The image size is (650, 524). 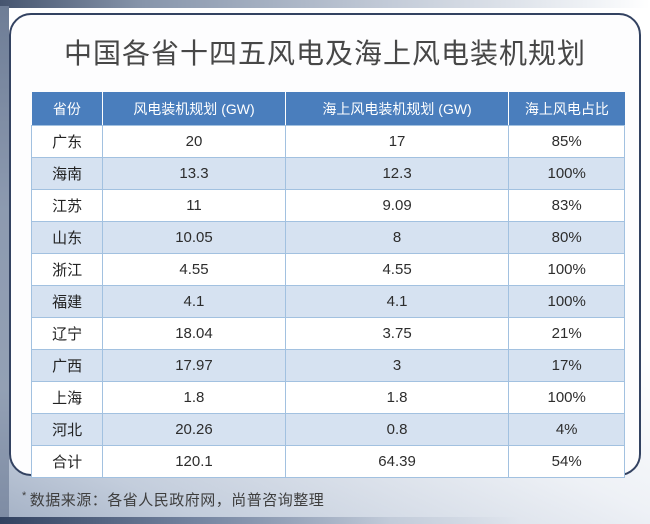 I want to click on column-header-2: 海上风电装机规划 (GW), so click(x=397, y=109).